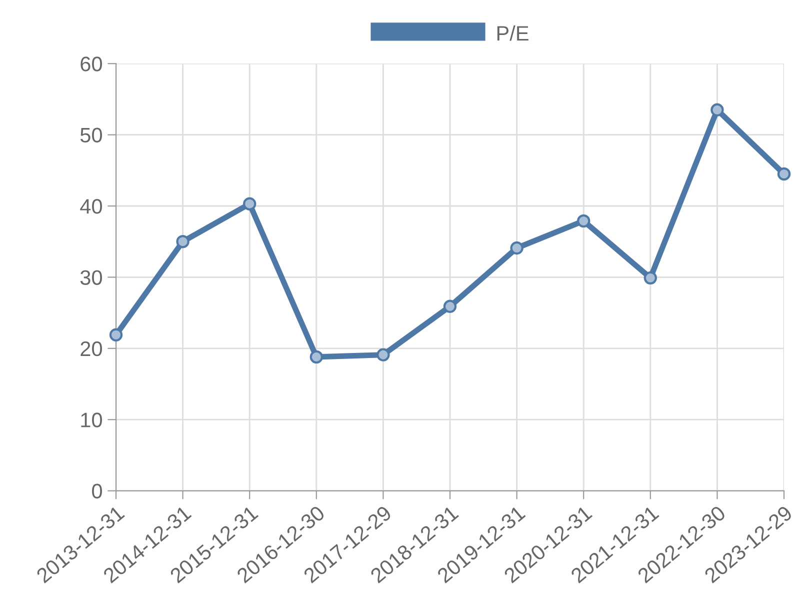  Describe the element at coordinates (91, 135) in the screenshot. I see `y-tick-label: 50` at that location.